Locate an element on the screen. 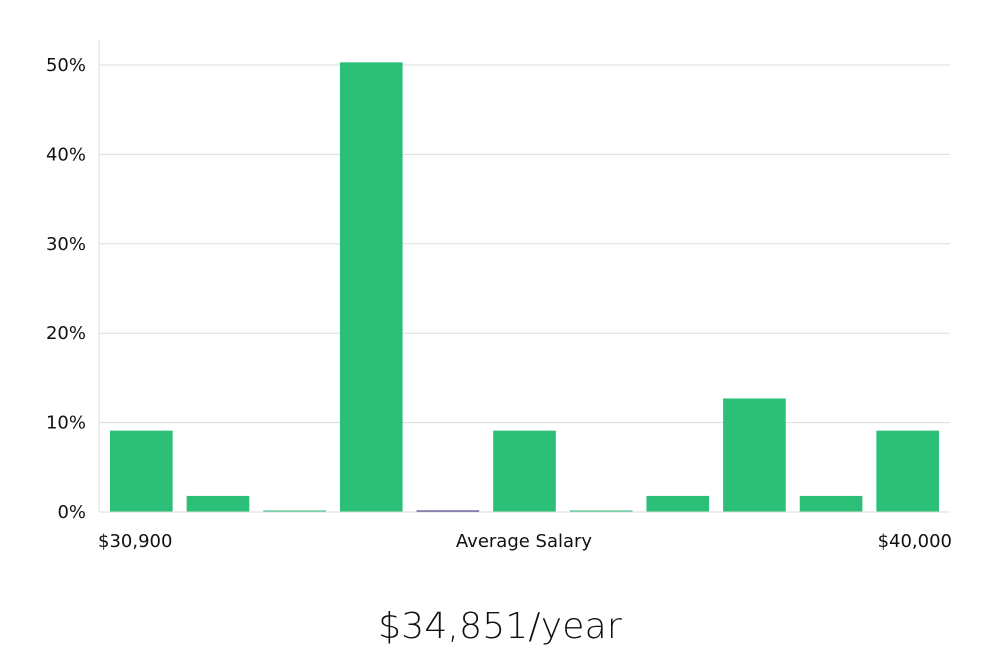 Image resolution: width=1000 pixels, height=660 pixels. x-axis-label: Average Salary is located at coordinates (524, 541).